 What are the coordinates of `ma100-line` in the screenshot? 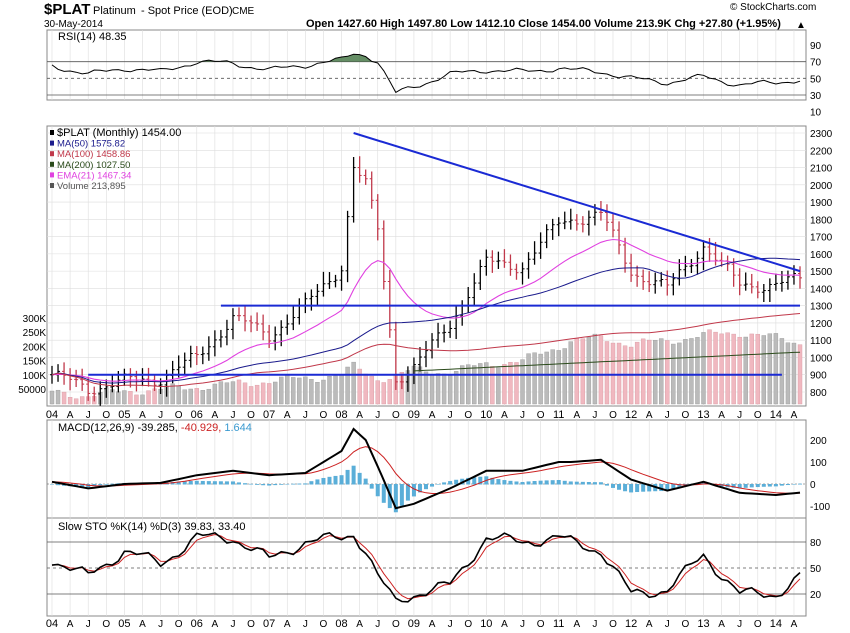 It's located at (426, 350).